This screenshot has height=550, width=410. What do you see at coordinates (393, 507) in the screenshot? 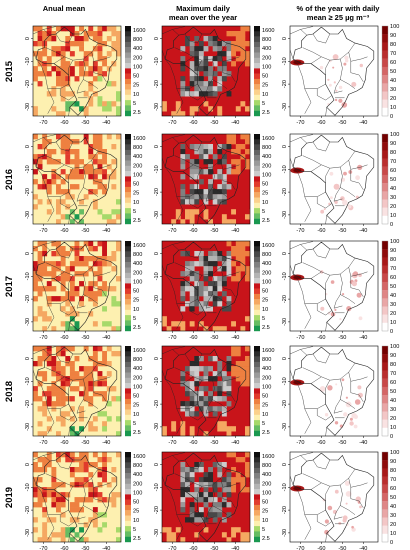
I see `legend-label: 40` at bounding box center [393, 507].